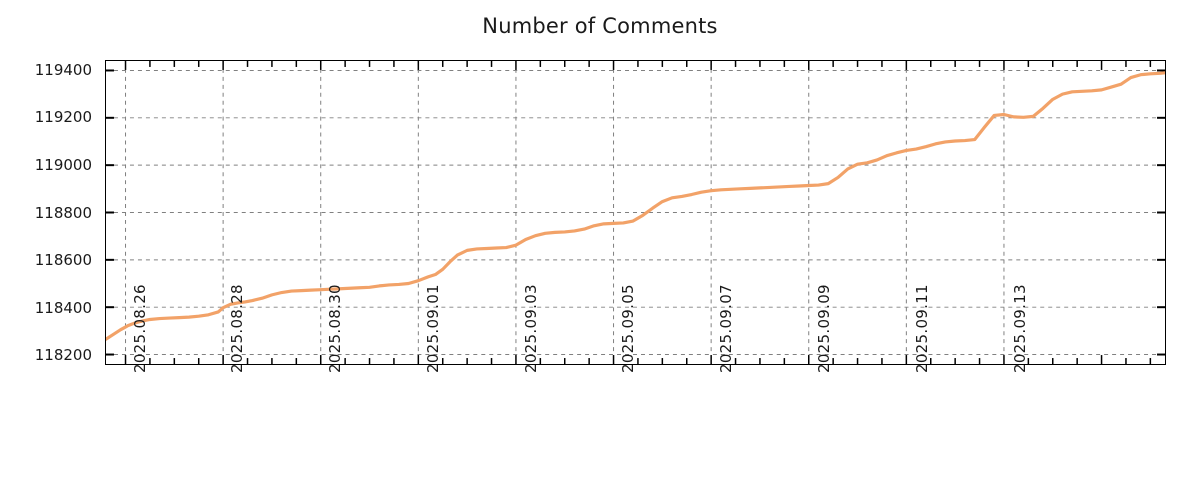 The image size is (1200, 500). I want to click on y-tick-label: 119000, so click(63, 164).